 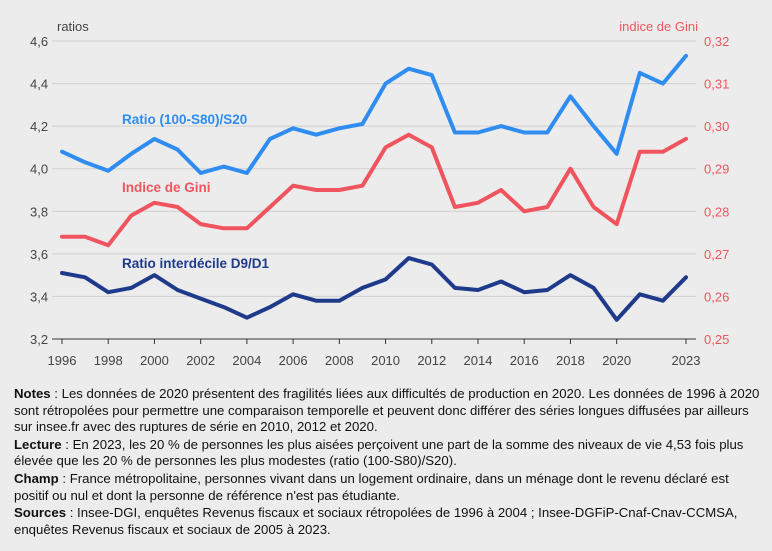 What do you see at coordinates (716, 84) in the screenshot?
I see `y-right-tick-label: 0,31` at bounding box center [716, 84].